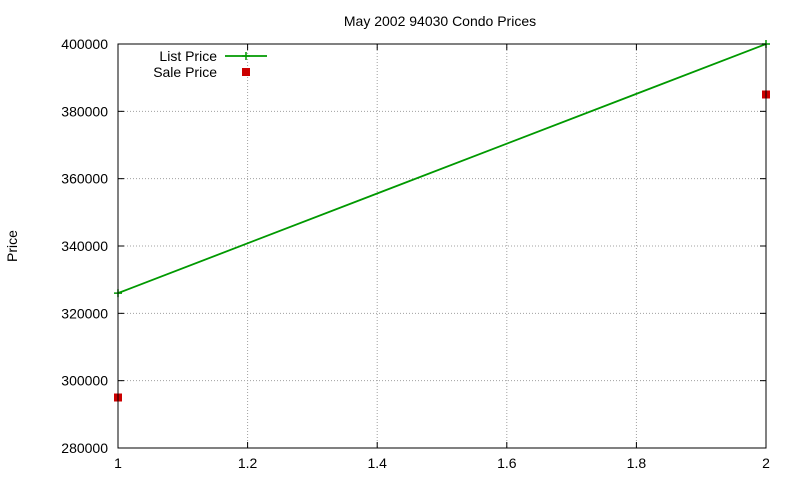 The width and height of the screenshot is (800, 480). I want to click on x-tick-label: 1, so click(118, 463).